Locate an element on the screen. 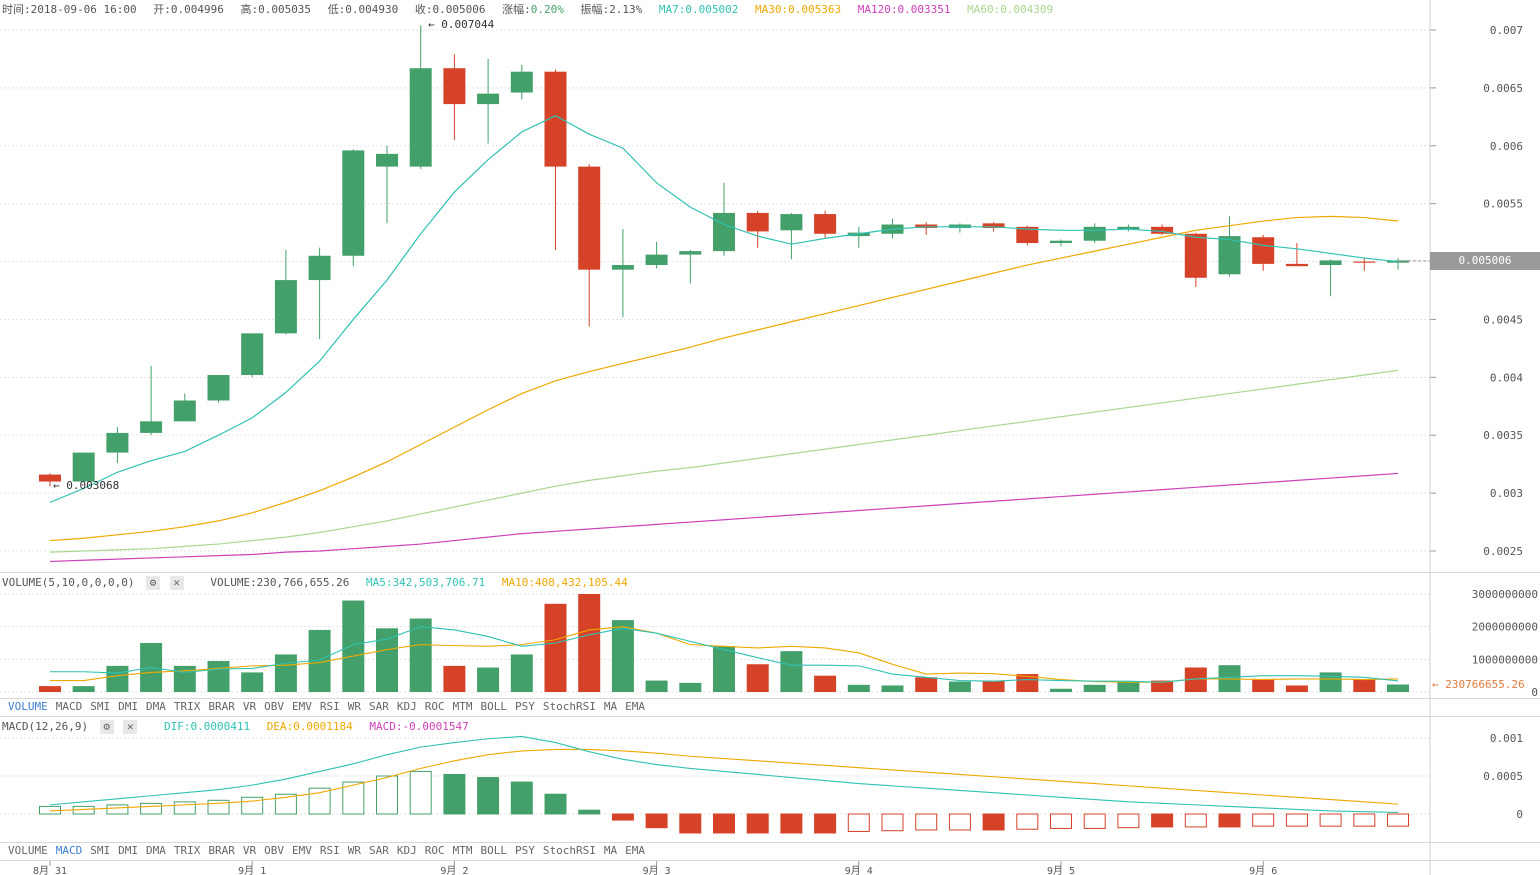 Image resolution: width=1540 pixels, height=875 pixels. macd-dif-line is located at coordinates (724, 774).